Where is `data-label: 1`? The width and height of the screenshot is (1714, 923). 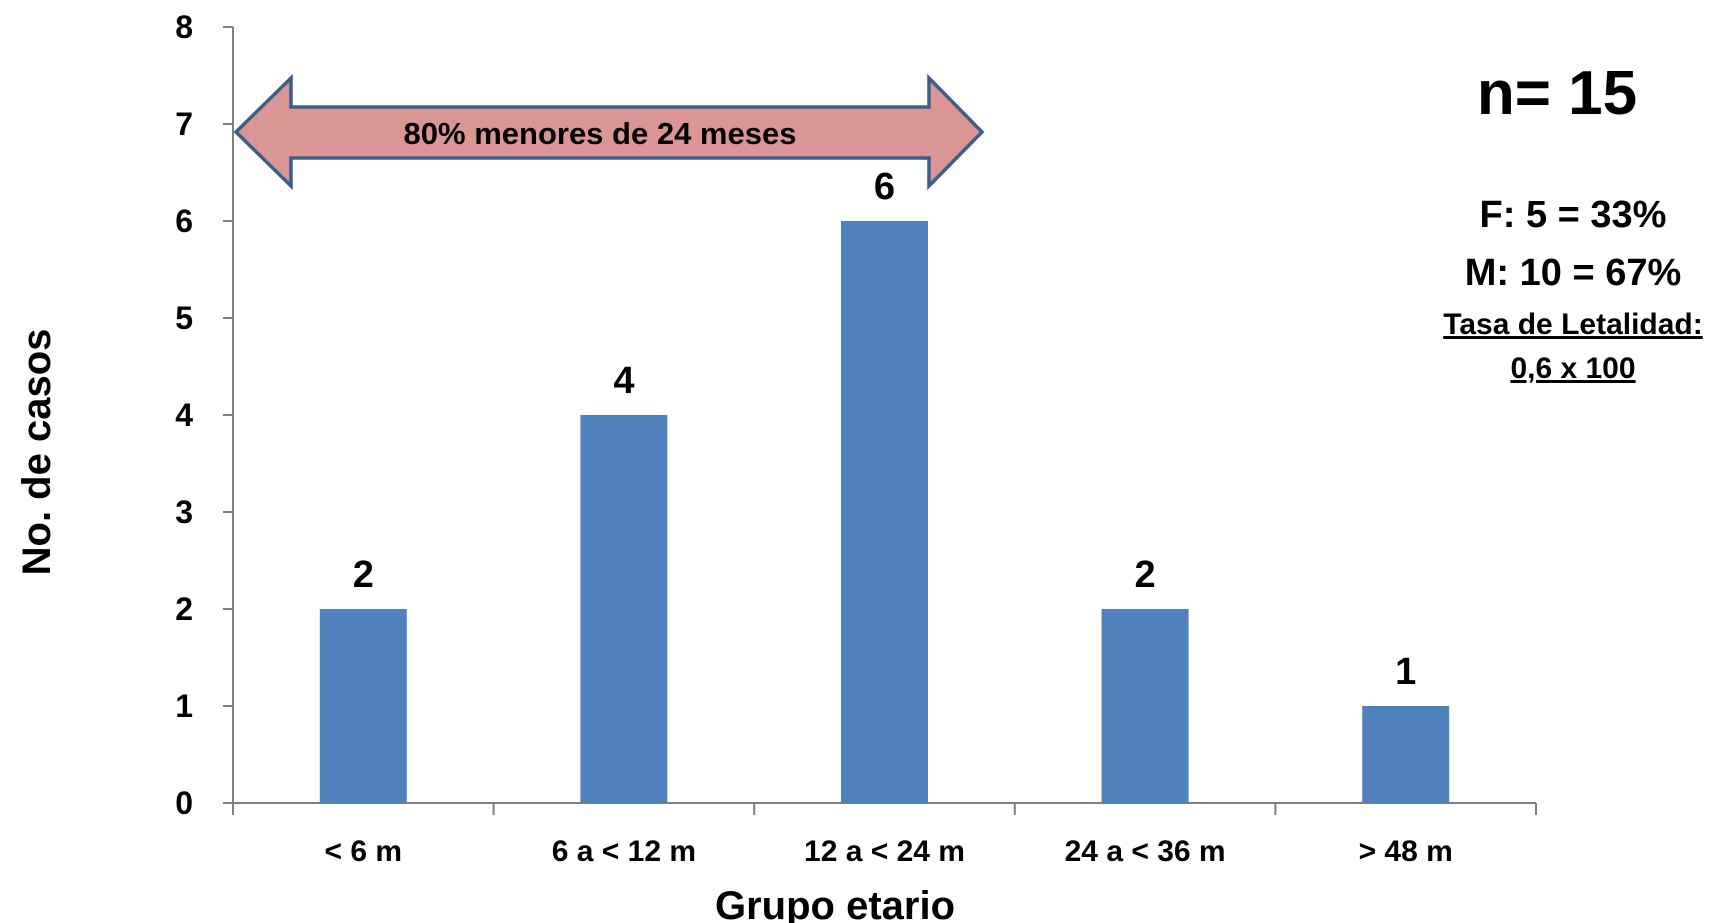
data-label: 1 is located at coordinates (1405, 672).